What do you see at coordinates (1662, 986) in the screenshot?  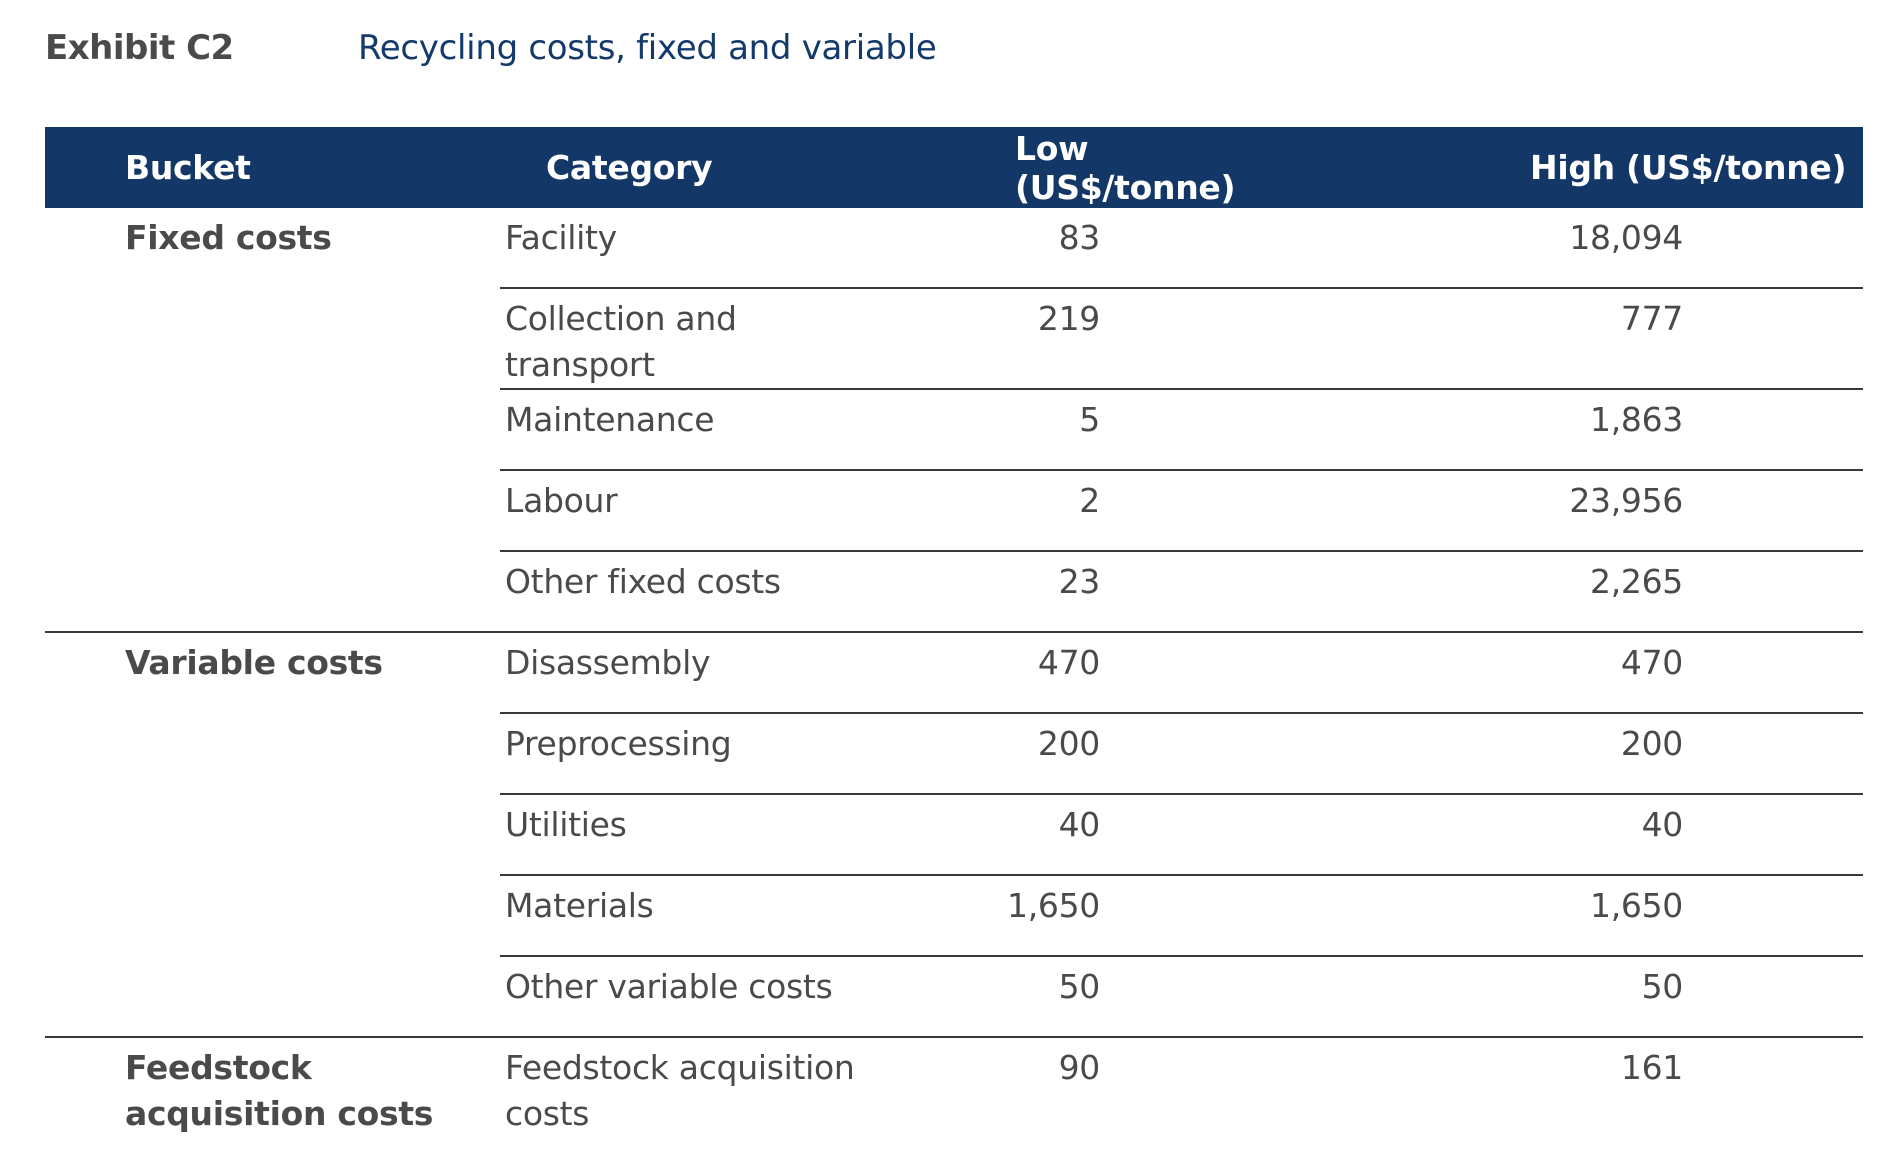 I see `high-value-cell: 50` at bounding box center [1662, 986].